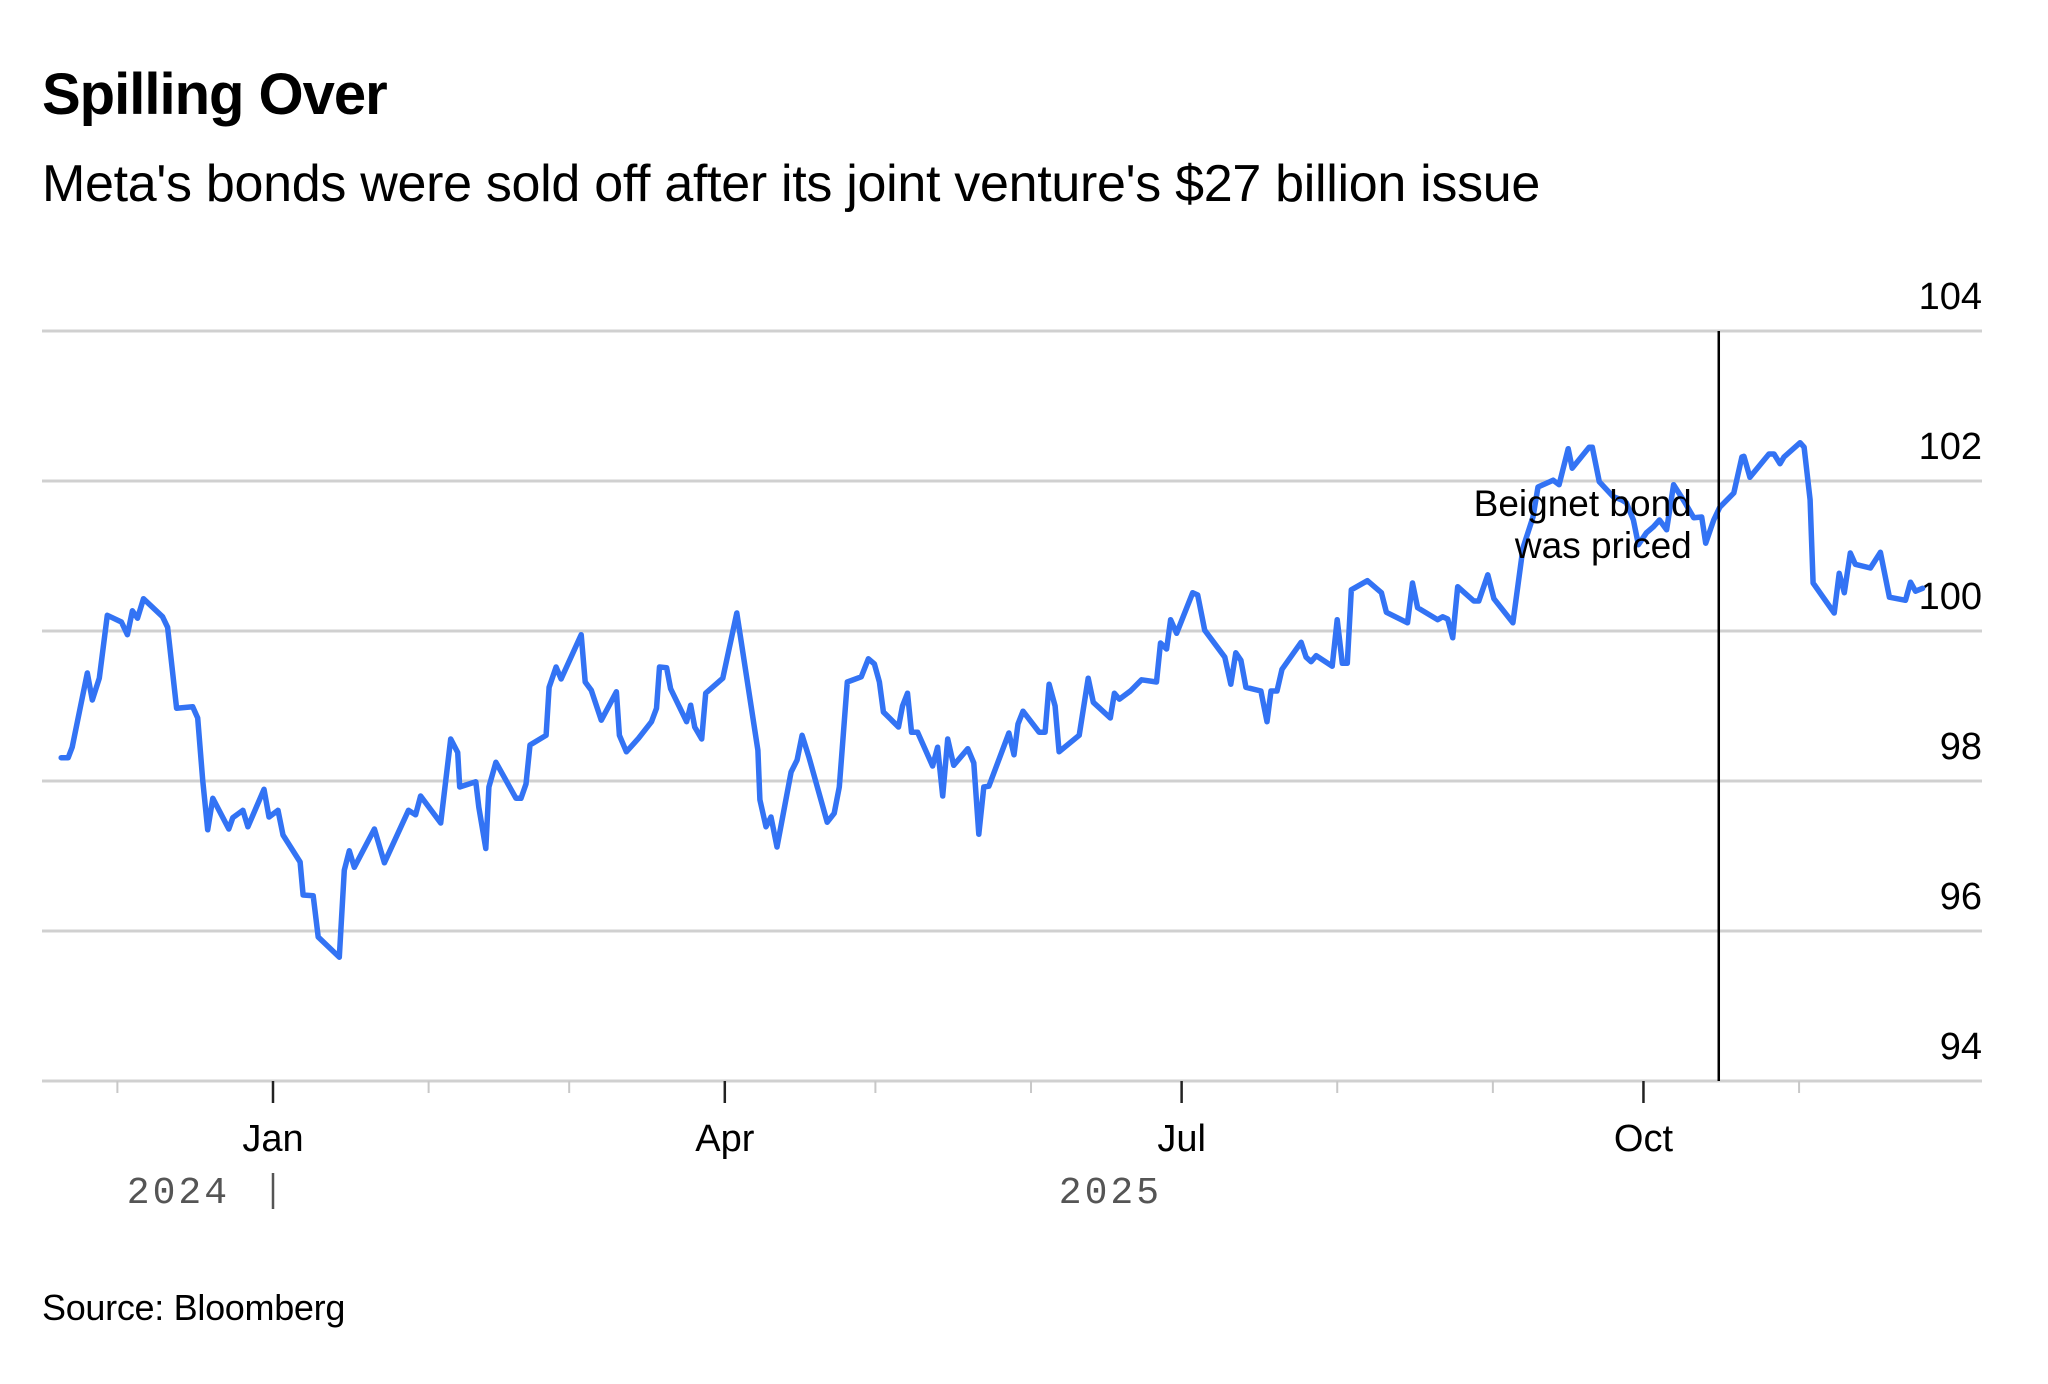 The image size is (2048, 1384). Describe the element at coordinates (1950, 297) in the screenshot. I see `y-tick-label: 104` at that location.